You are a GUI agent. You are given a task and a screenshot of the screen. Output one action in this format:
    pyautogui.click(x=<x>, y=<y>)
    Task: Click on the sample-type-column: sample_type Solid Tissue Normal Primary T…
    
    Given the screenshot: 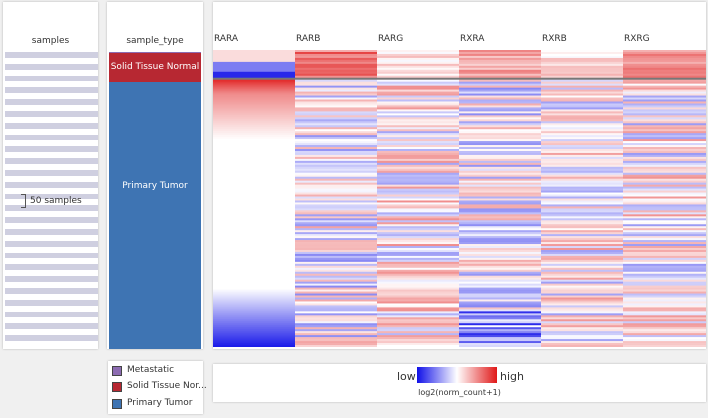 What is the action you would take?
    pyautogui.click(x=155, y=175)
    